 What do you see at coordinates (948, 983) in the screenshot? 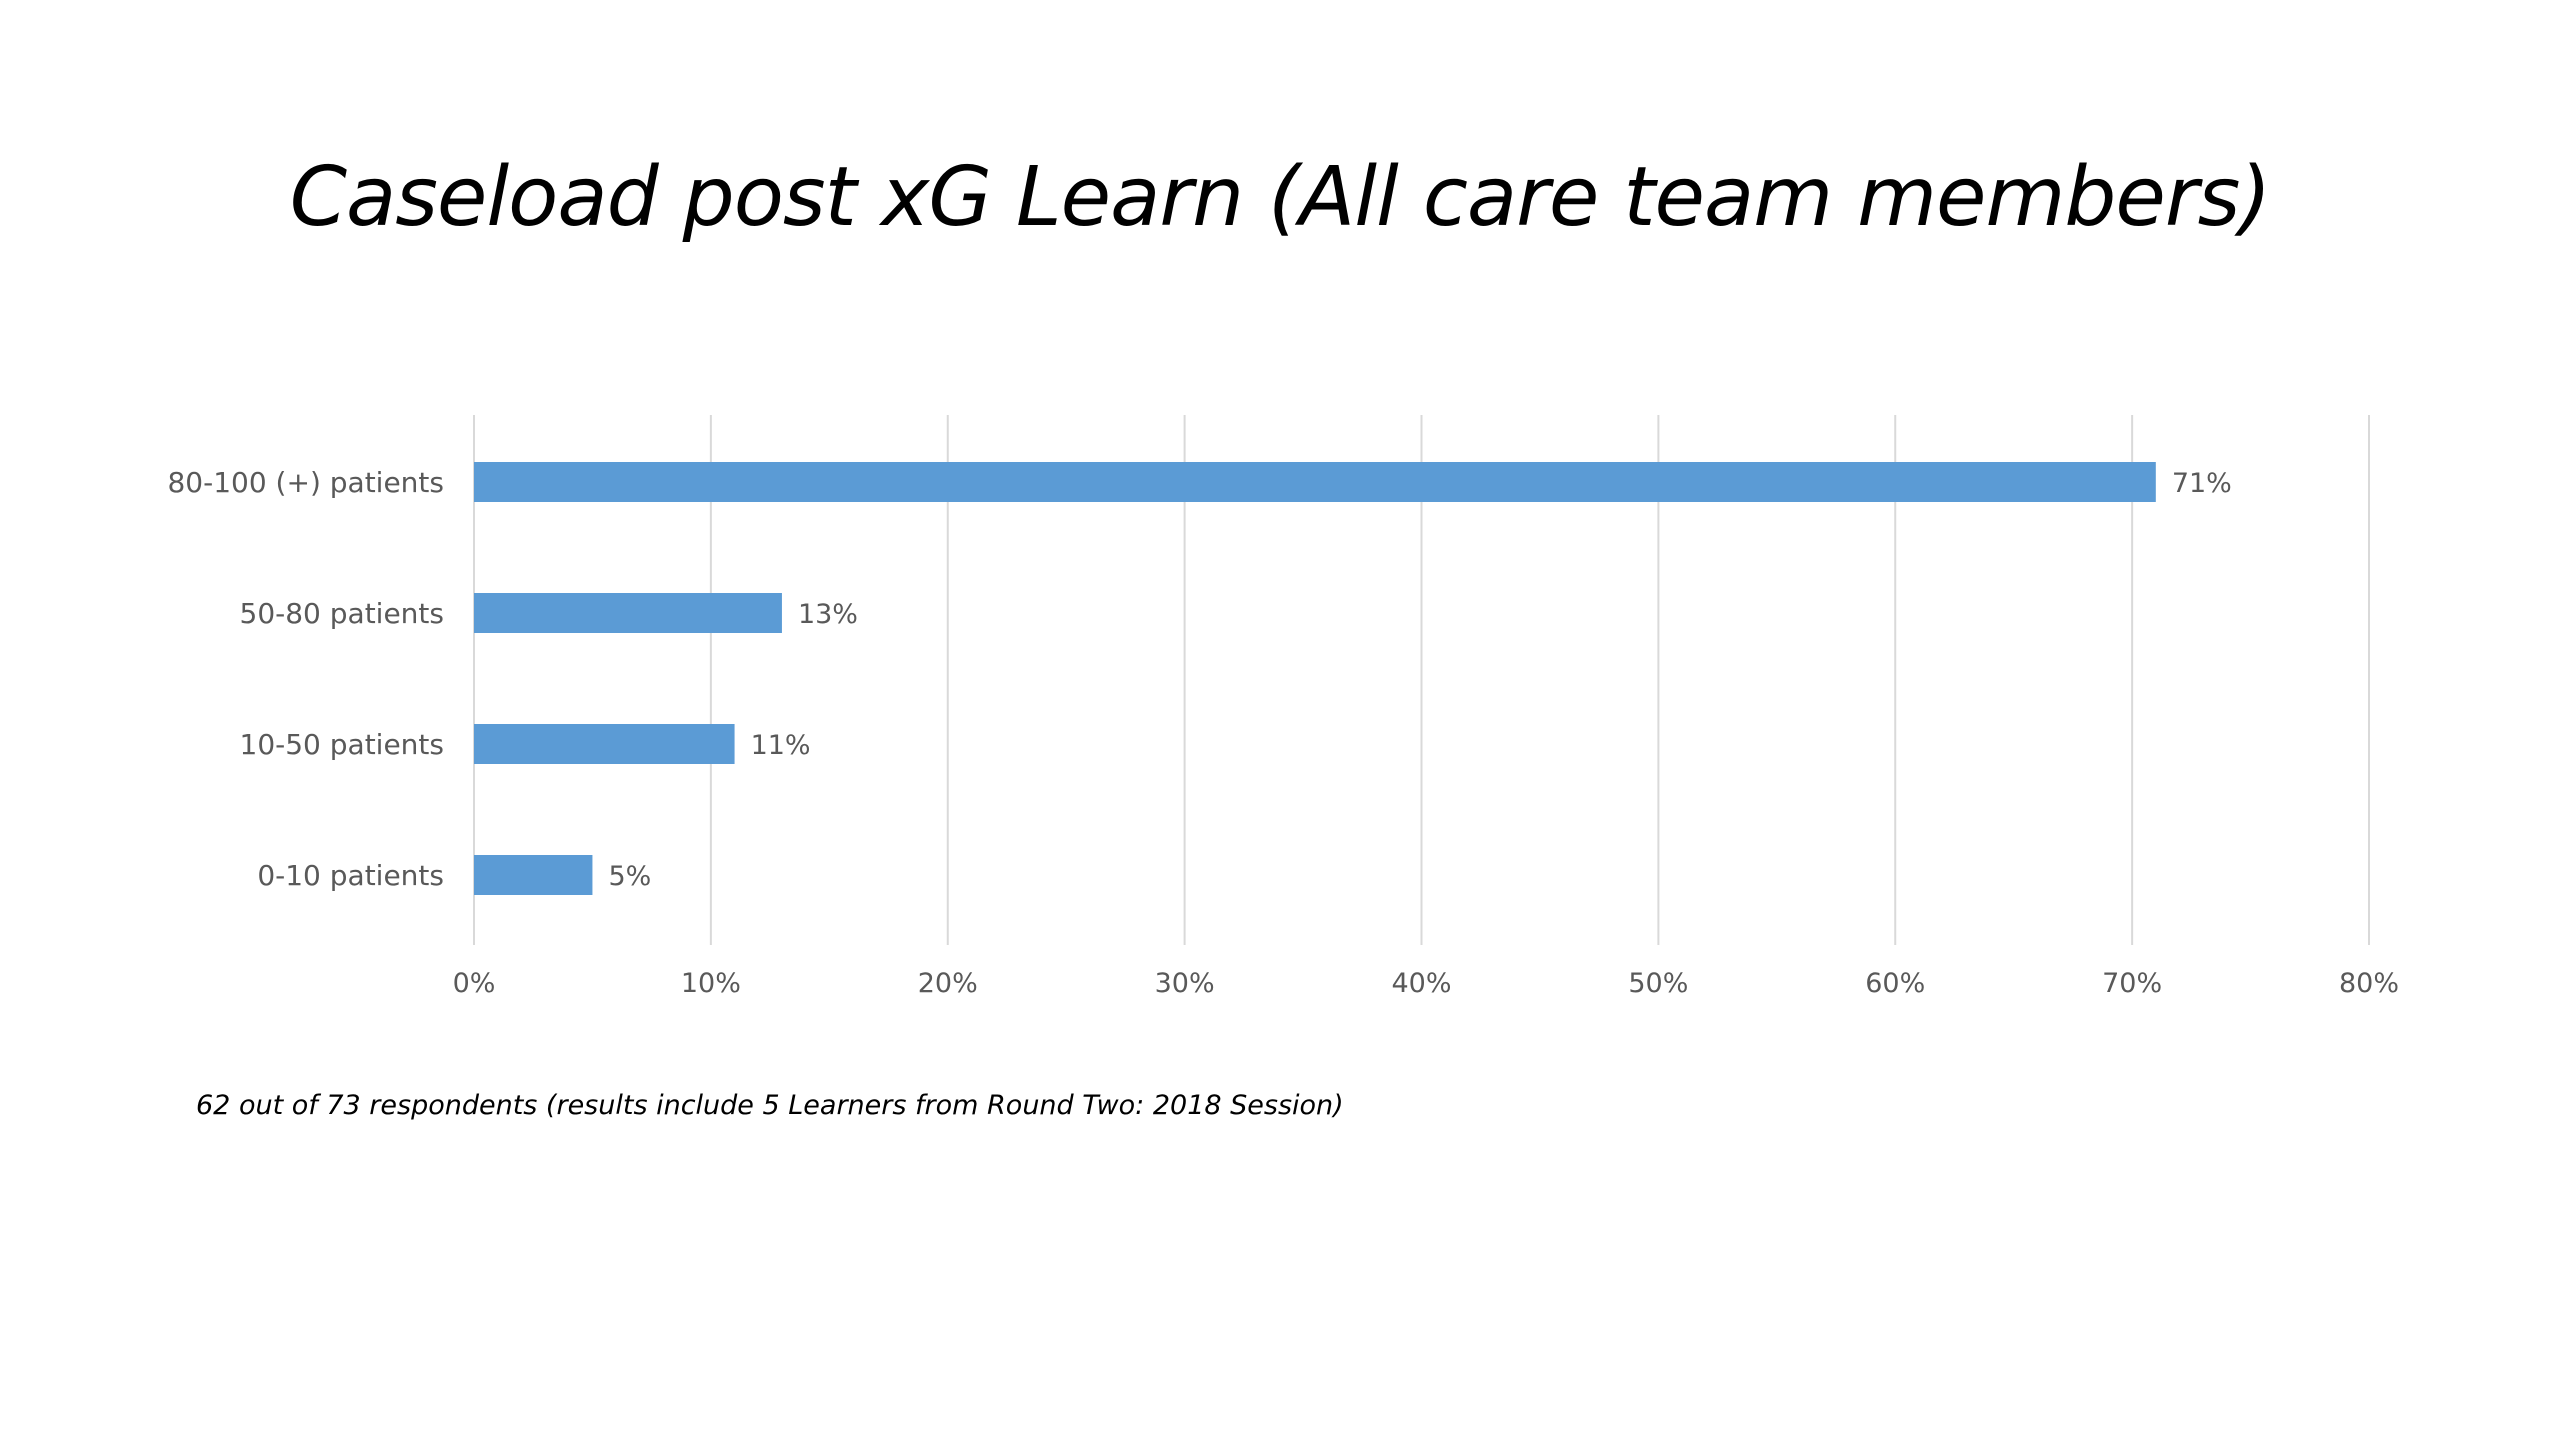
I see `x-tick-label: 20%` at bounding box center [948, 983].